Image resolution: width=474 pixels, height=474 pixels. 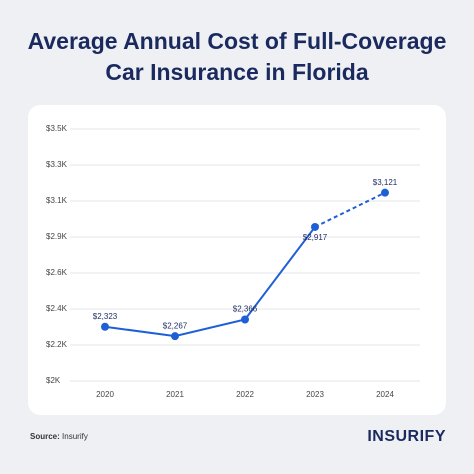 I want to click on line, so click(x=210, y=282).